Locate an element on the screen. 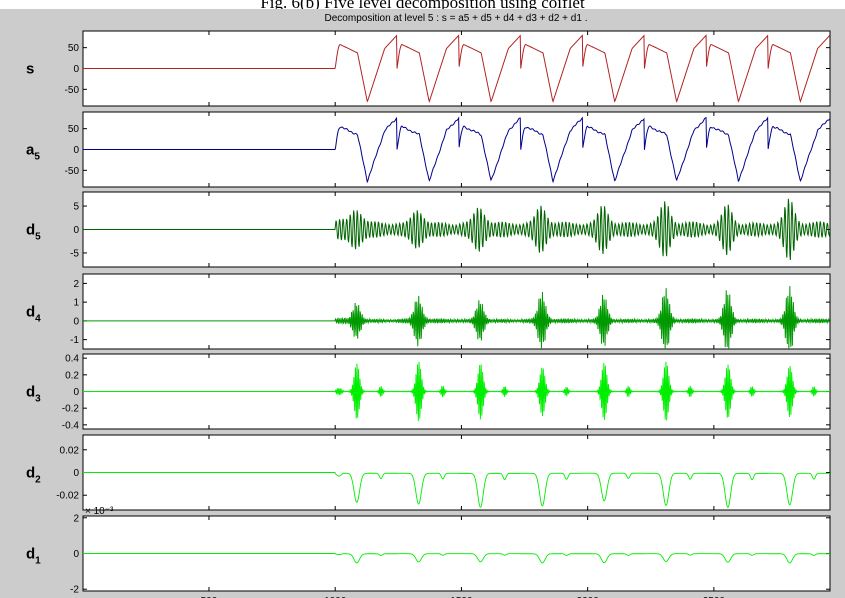 The height and width of the screenshot is (598, 845). ylabel-sub-d2: 2 is located at coordinates (38, 480).